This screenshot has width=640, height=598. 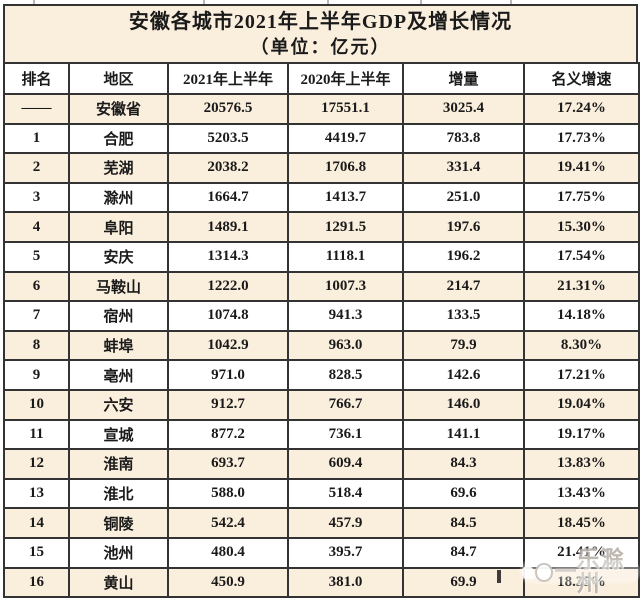 What do you see at coordinates (463, 78) in the screenshot?
I see `header-increment: 增量` at bounding box center [463, 78].